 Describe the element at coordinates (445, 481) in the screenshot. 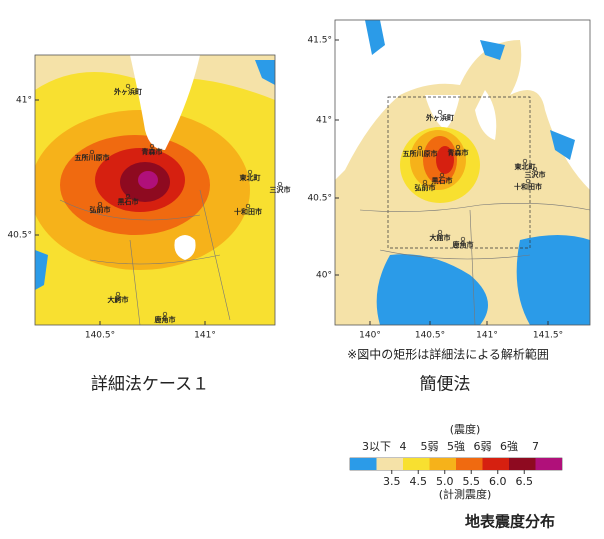

I see `legend-value: 5.0` at that location.